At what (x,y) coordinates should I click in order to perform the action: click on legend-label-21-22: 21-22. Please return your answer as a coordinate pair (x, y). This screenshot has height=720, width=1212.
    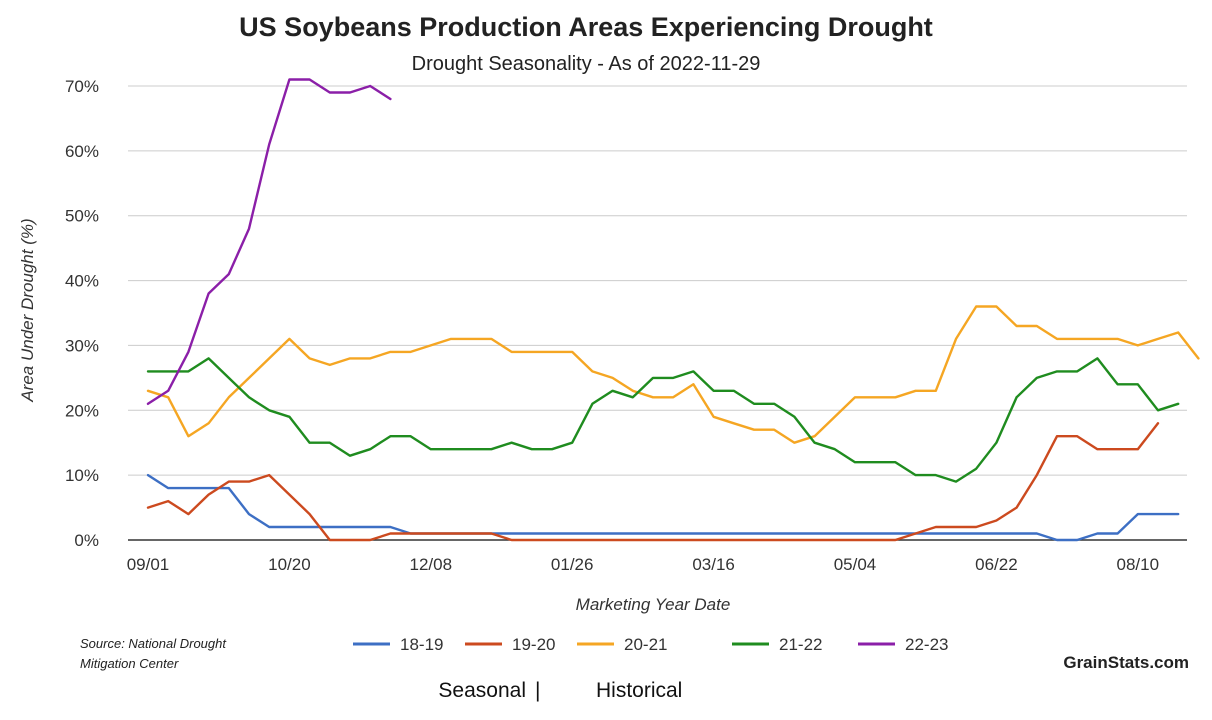
    Looking at the image, I should click on (800, 644).